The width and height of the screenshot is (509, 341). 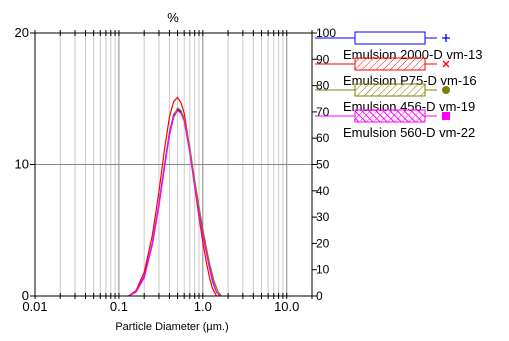 I want to click on y2-tick-label: 0, so click(x=319, y=296).